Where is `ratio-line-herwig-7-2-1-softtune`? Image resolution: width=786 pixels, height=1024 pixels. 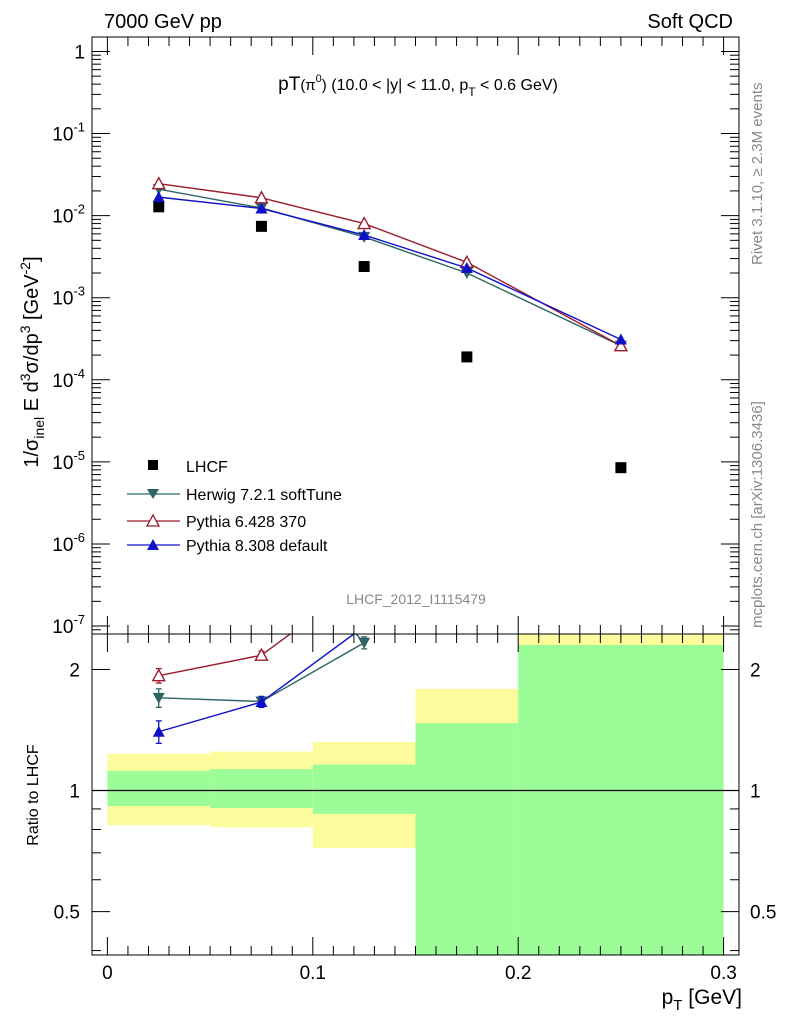 ratio-line-herwig-7-2-1-softtune is located at coordinates (262, 668).